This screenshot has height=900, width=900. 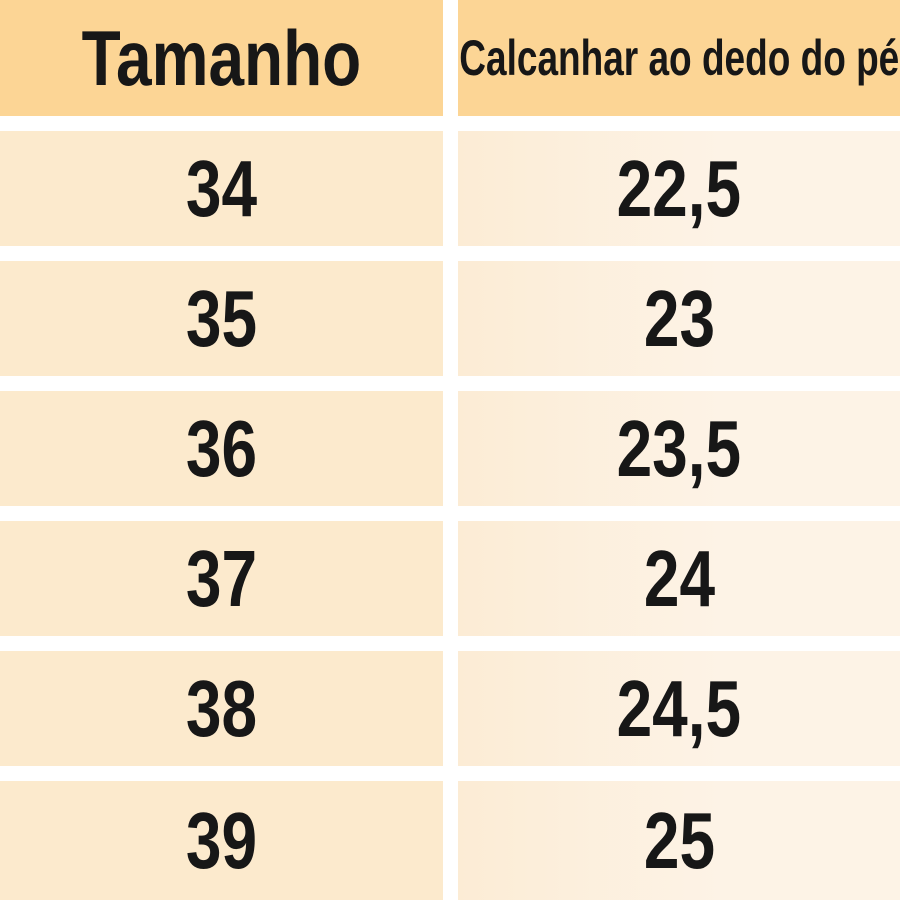 I want to click on size-value: 36, so click(x=221, y=448).